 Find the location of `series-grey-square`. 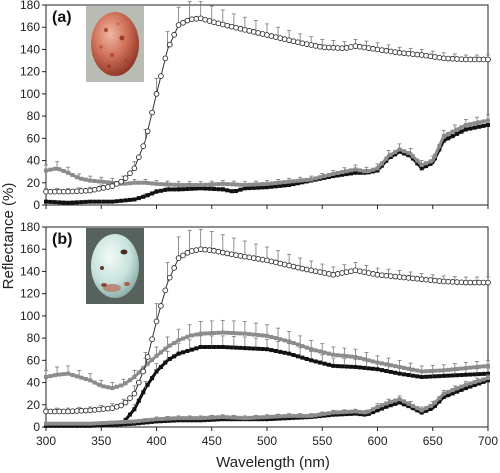

series-grey-square is located at coordinates (267, 355).